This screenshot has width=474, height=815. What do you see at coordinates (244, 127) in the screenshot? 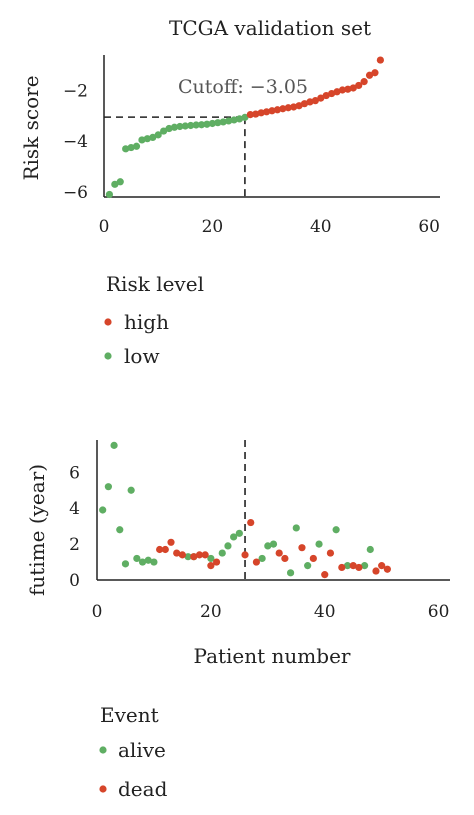
I see `risk-points` at bounding box center [244, 127].